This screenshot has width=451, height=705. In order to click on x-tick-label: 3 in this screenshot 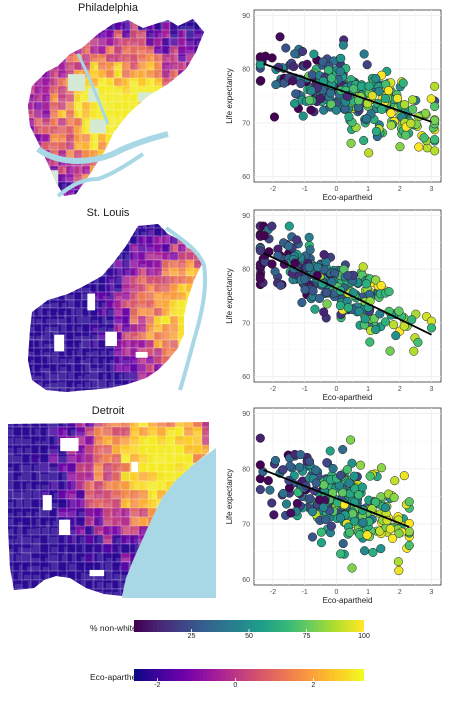, I will do `click(432, 189)`.